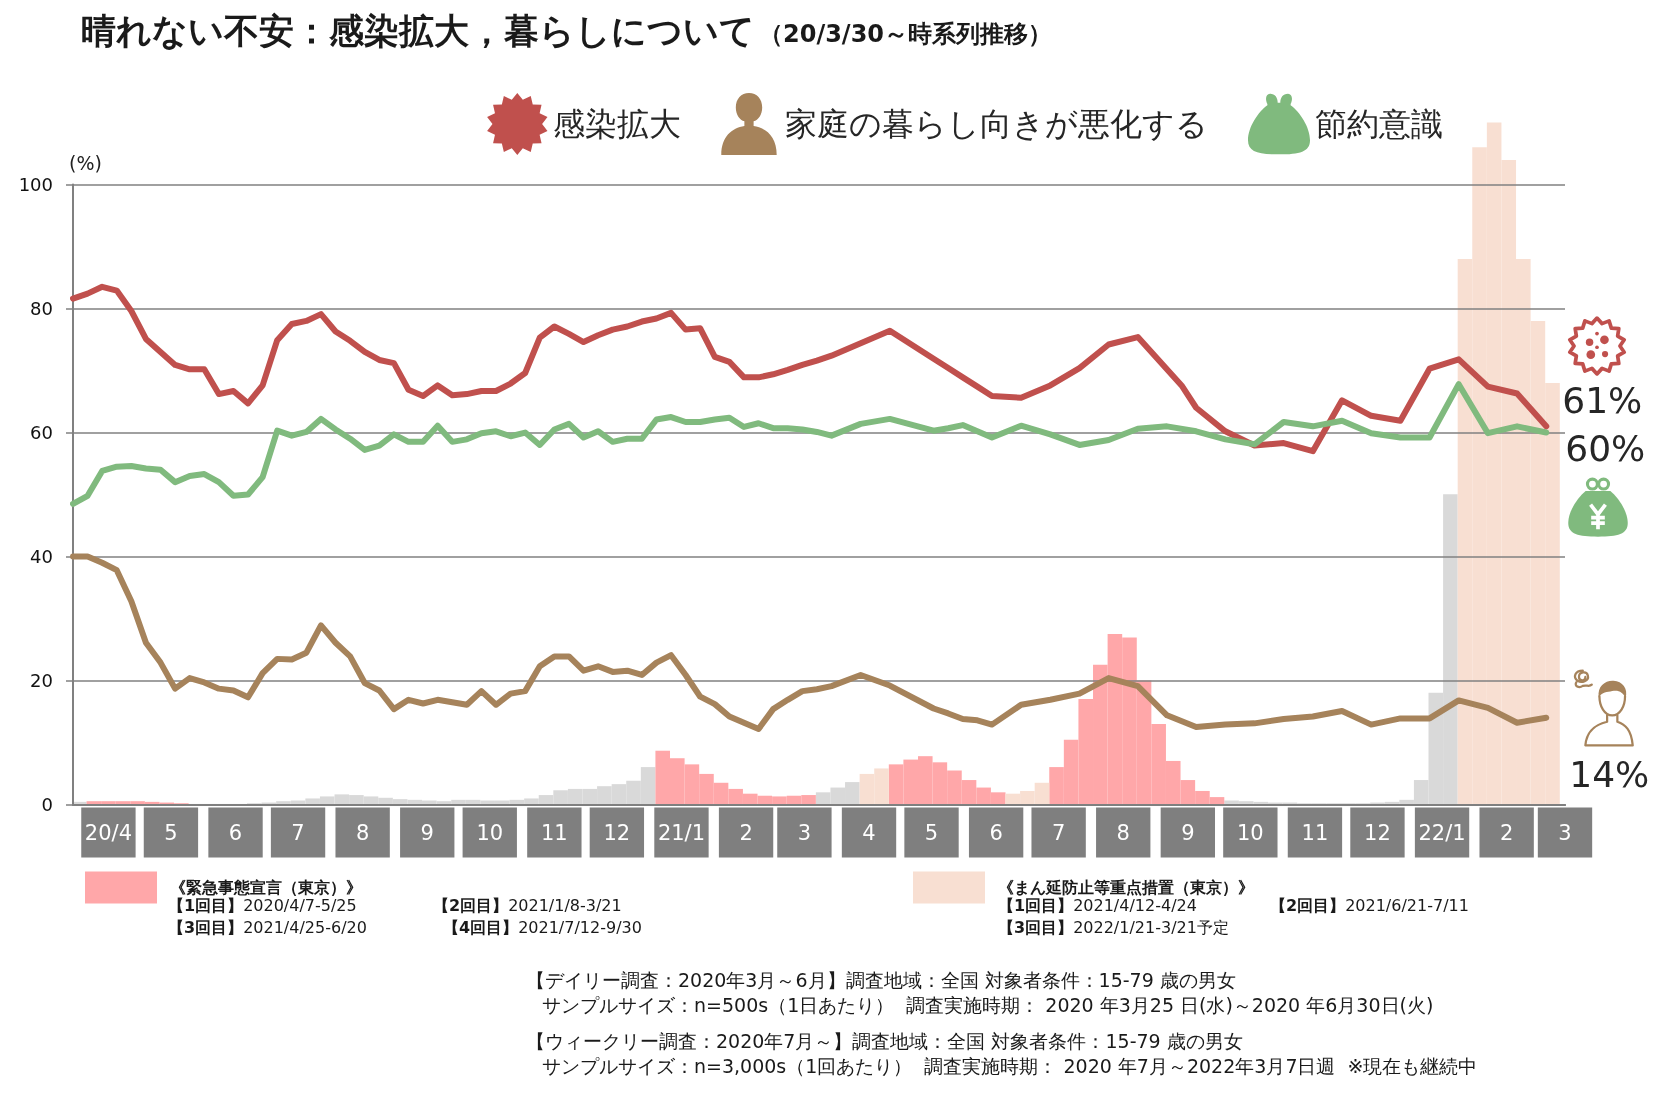 The height and width of the screenshot is (1102, 1663). I want to click on text: 【3回目】2021/4/25-6/20, so click(267, 928).